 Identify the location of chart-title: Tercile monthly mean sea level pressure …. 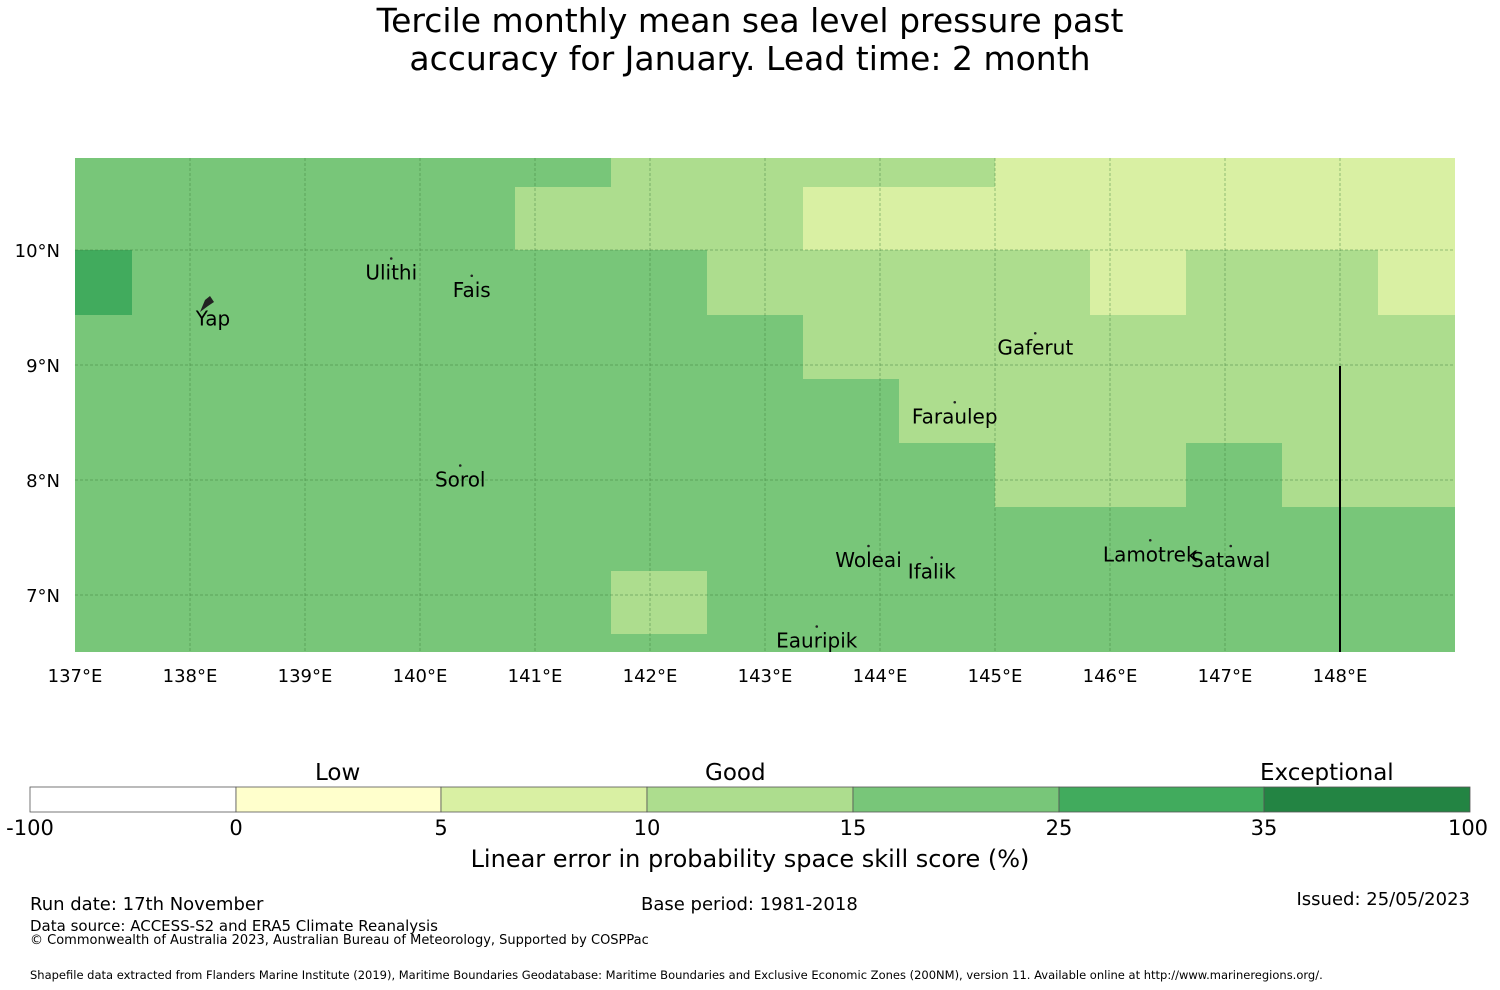
(750, 40).